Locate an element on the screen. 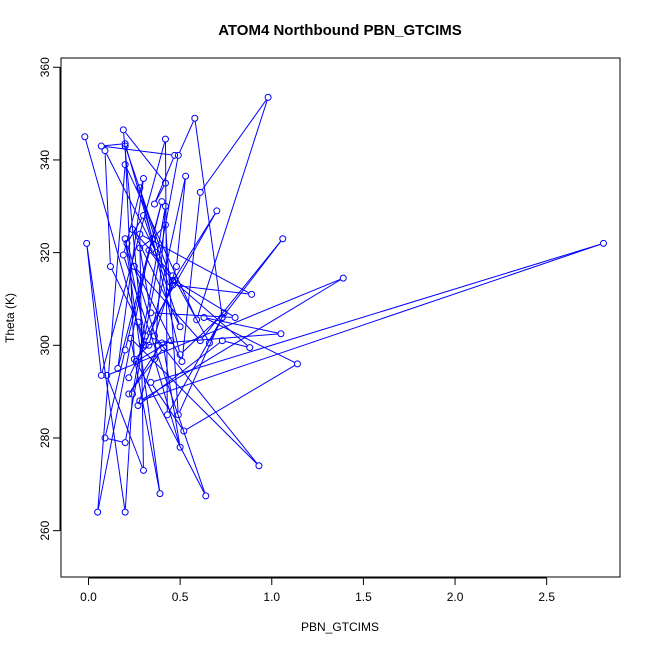 Image resolution: width=650 pixels, height=655 pixels. chart-title: ATOM4 Northbound PBN_GTCIMS is located at coordinates (340, 30).